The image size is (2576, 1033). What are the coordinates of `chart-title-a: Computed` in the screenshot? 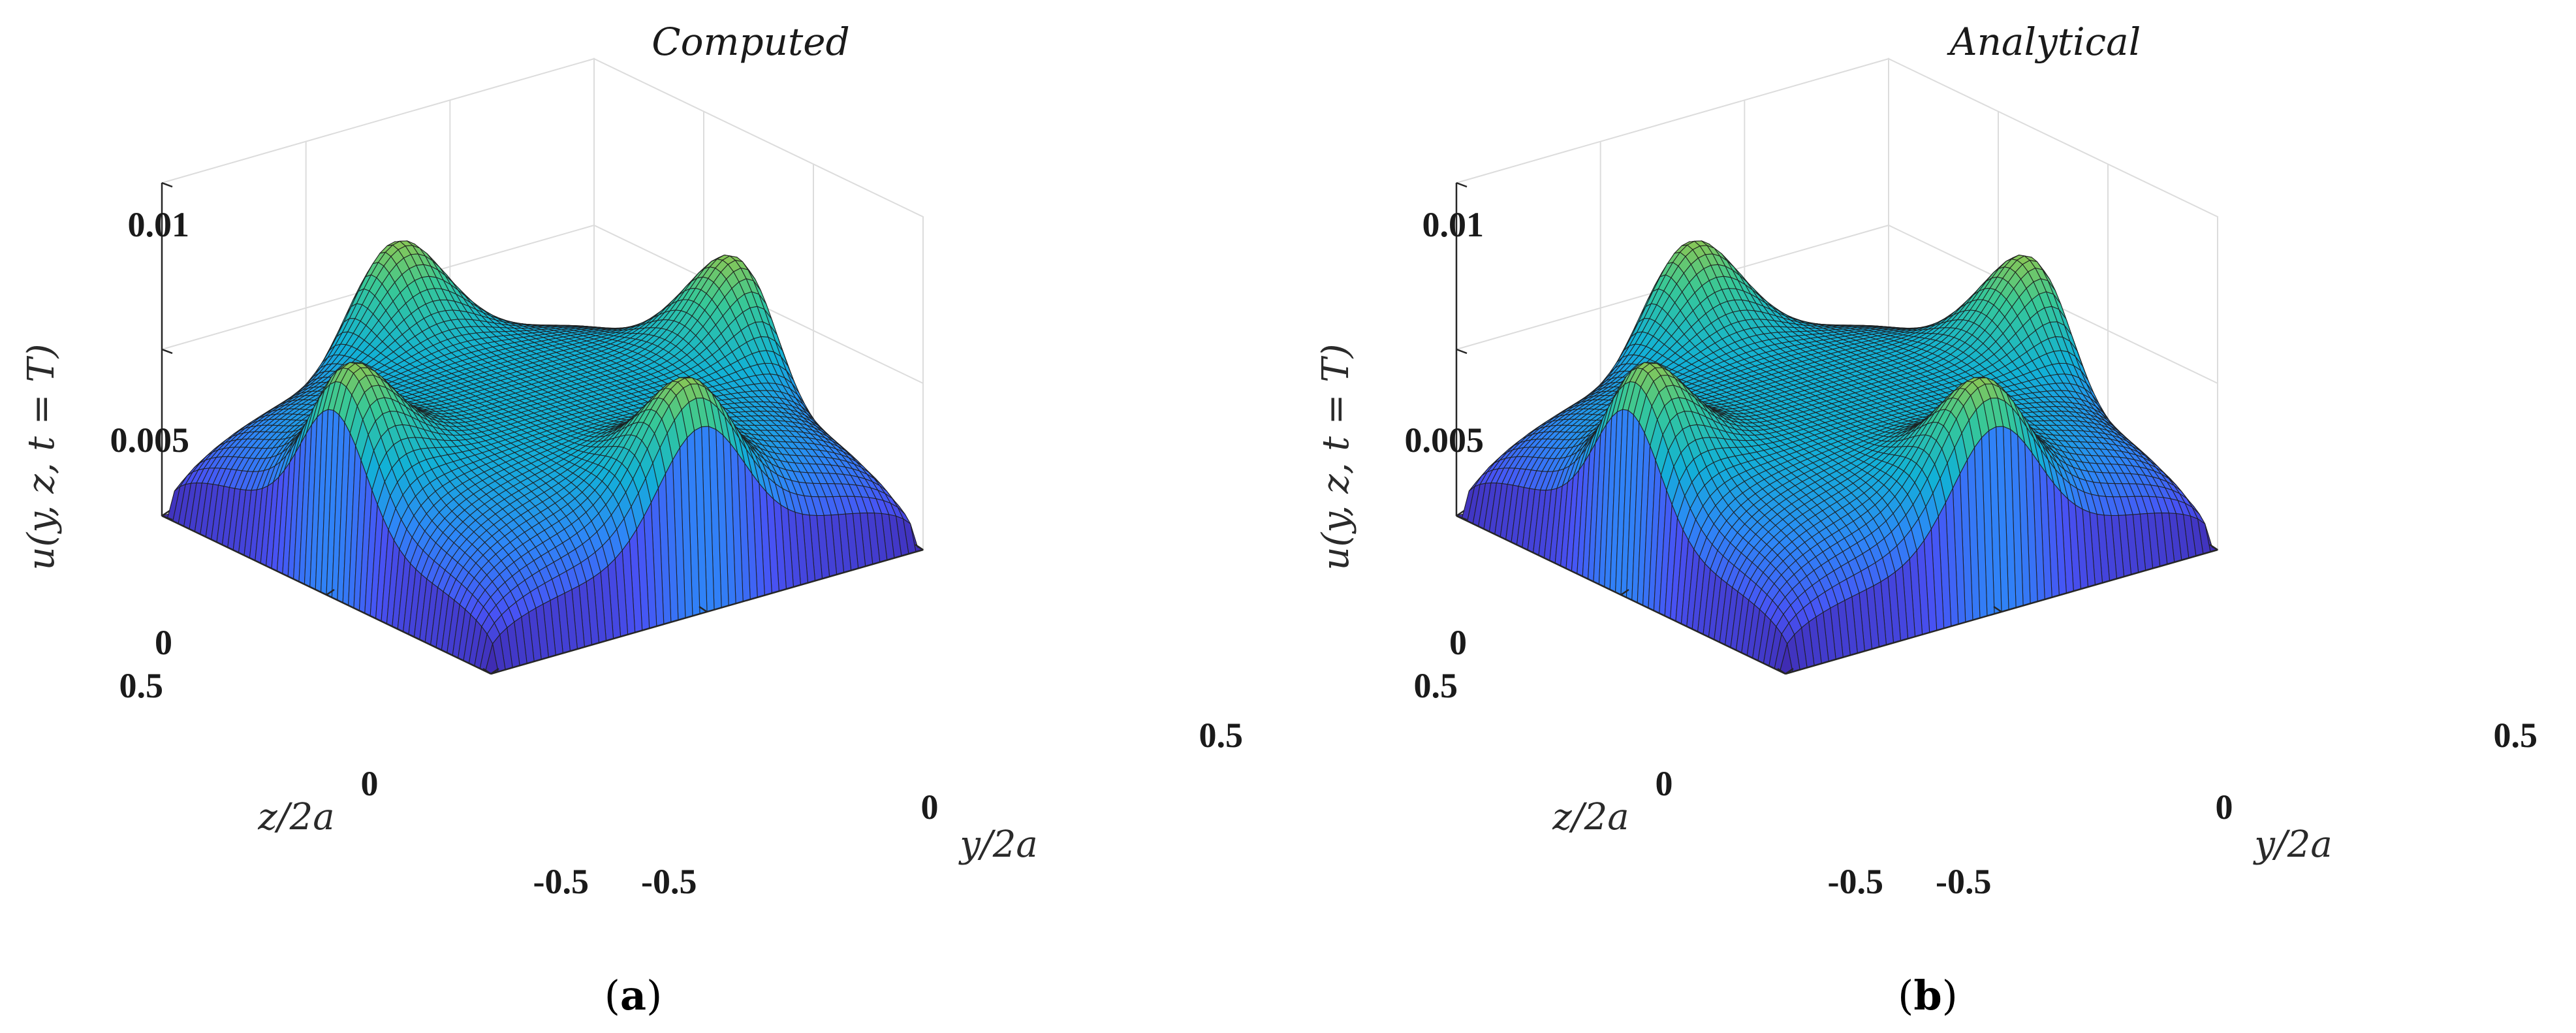 It's located at (751, 42).